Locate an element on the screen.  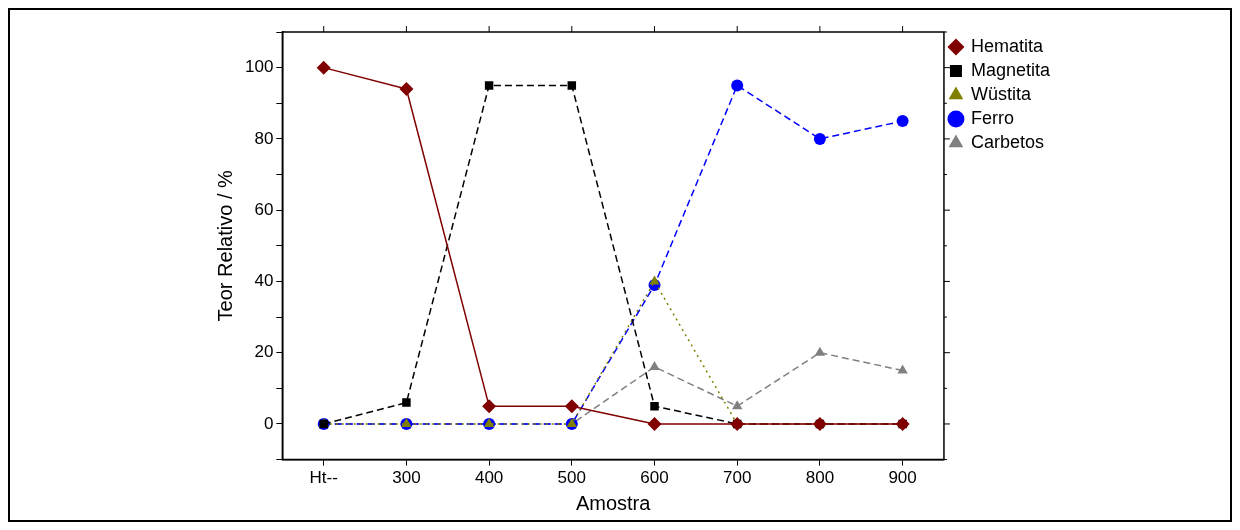
x-tick-label: 500 is located at coordinates (571, 478).